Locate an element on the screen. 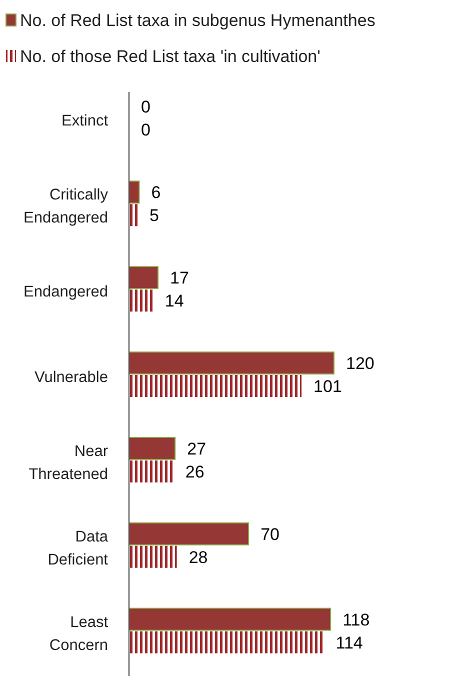 This screenshot has height=676, width=471. legend-label: No. of those Red List taxa 'in cultivation' is located at coordinates (170, 56).